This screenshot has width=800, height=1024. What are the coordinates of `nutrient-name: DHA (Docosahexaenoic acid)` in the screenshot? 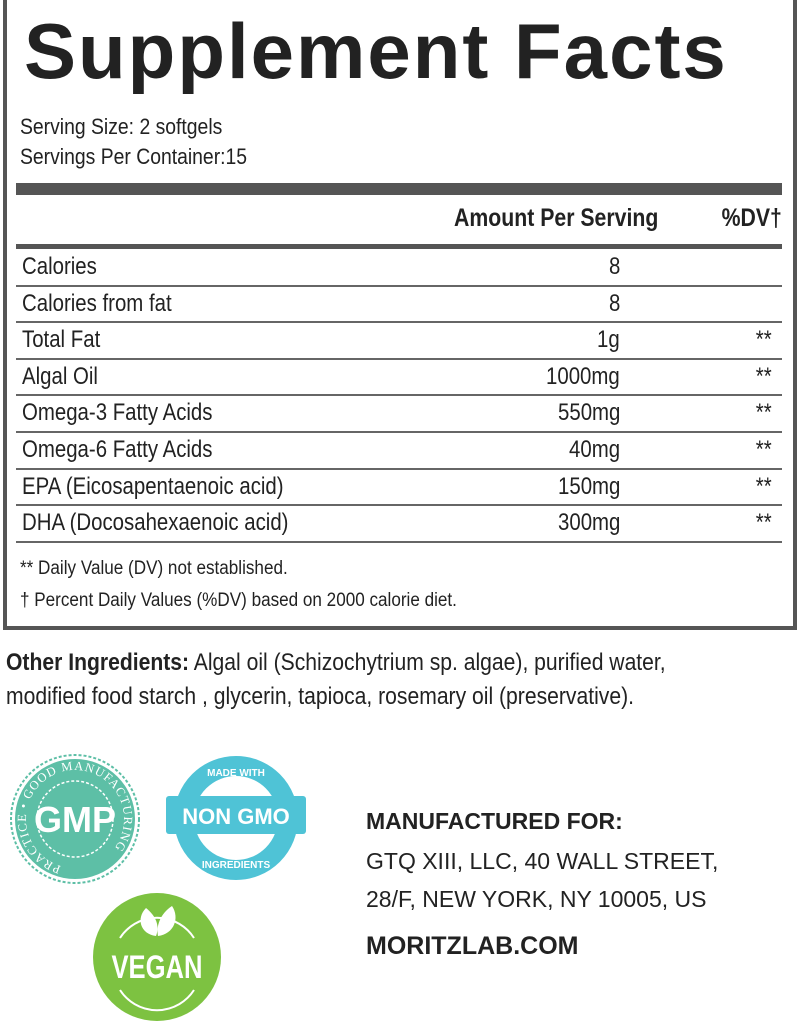 It's located at (155, 523).